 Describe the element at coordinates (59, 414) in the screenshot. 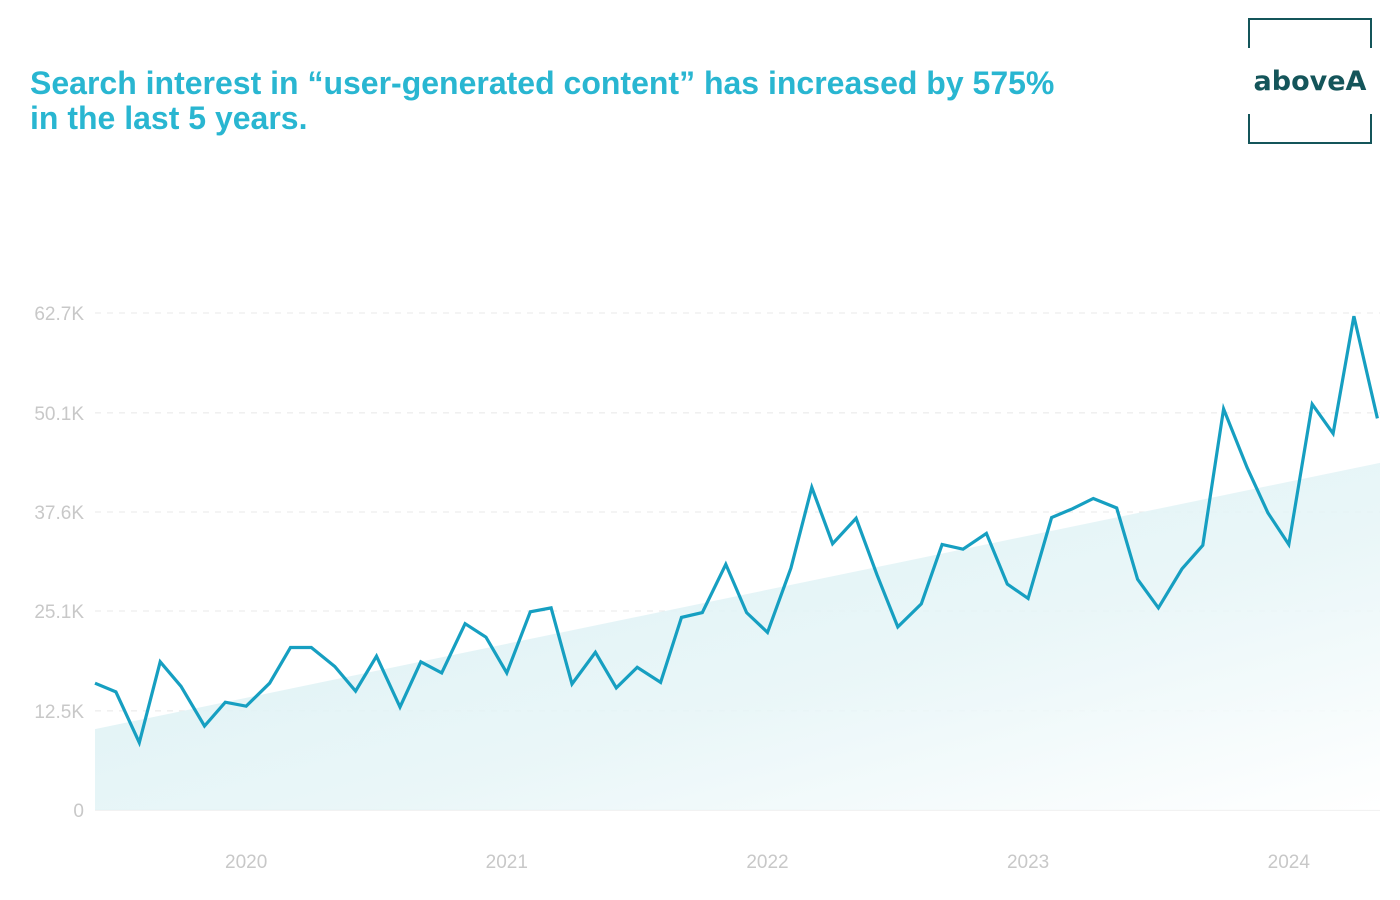

I see `y-tick-label: 50.1K` at that location.